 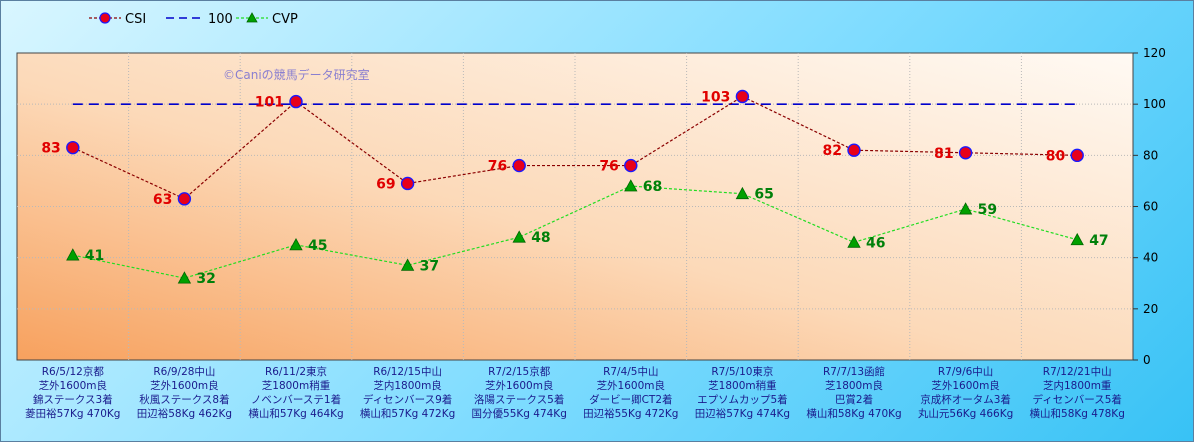 I want to click on x-category-line: 田辺裕55Kg 472Kg, so click(x=630, y=413).